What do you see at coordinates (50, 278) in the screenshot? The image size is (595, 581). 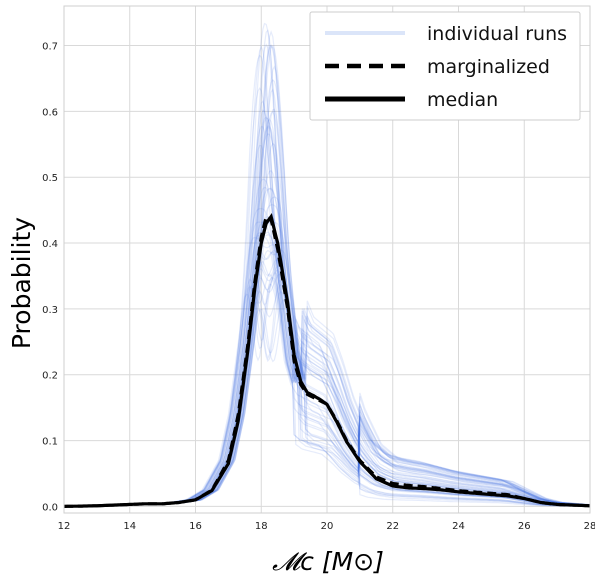 I see `y-tick-labels: 0.0 0.1 0.2 0.3 0.4 0.5 0.6 0.7` at bounding box center [50, 278].